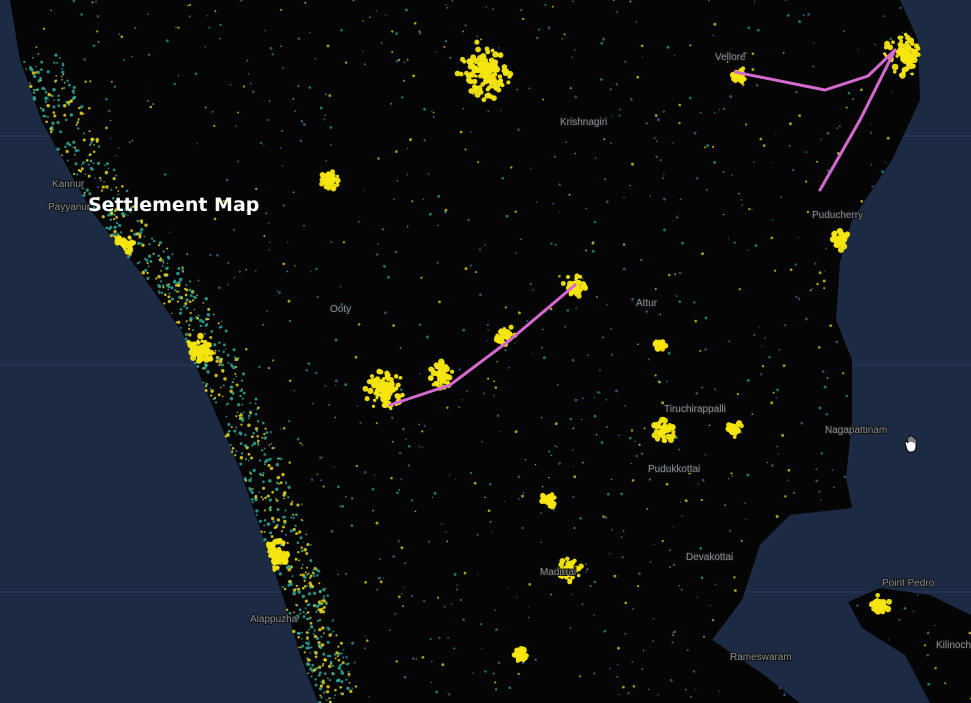 The height and width of the screenshot is (703, 971). I want to click on hand-cursor, so click(910, 444).